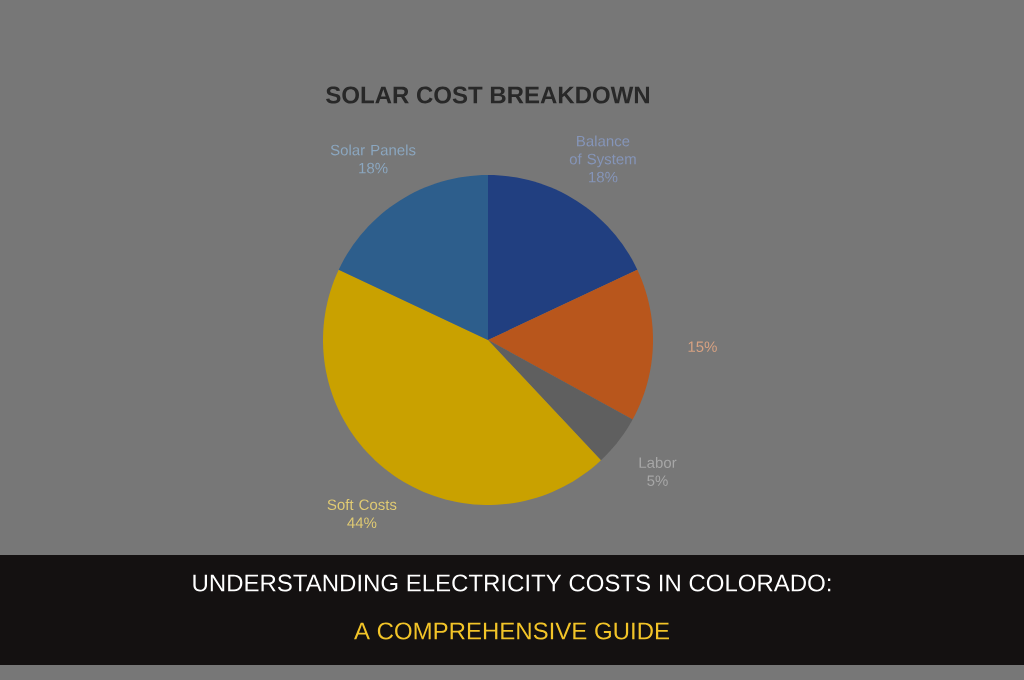 This screenshot has width=1024, height=680. I want to click on chart-title: SOLAR COST BREAKDOWN, so click(488, 95).